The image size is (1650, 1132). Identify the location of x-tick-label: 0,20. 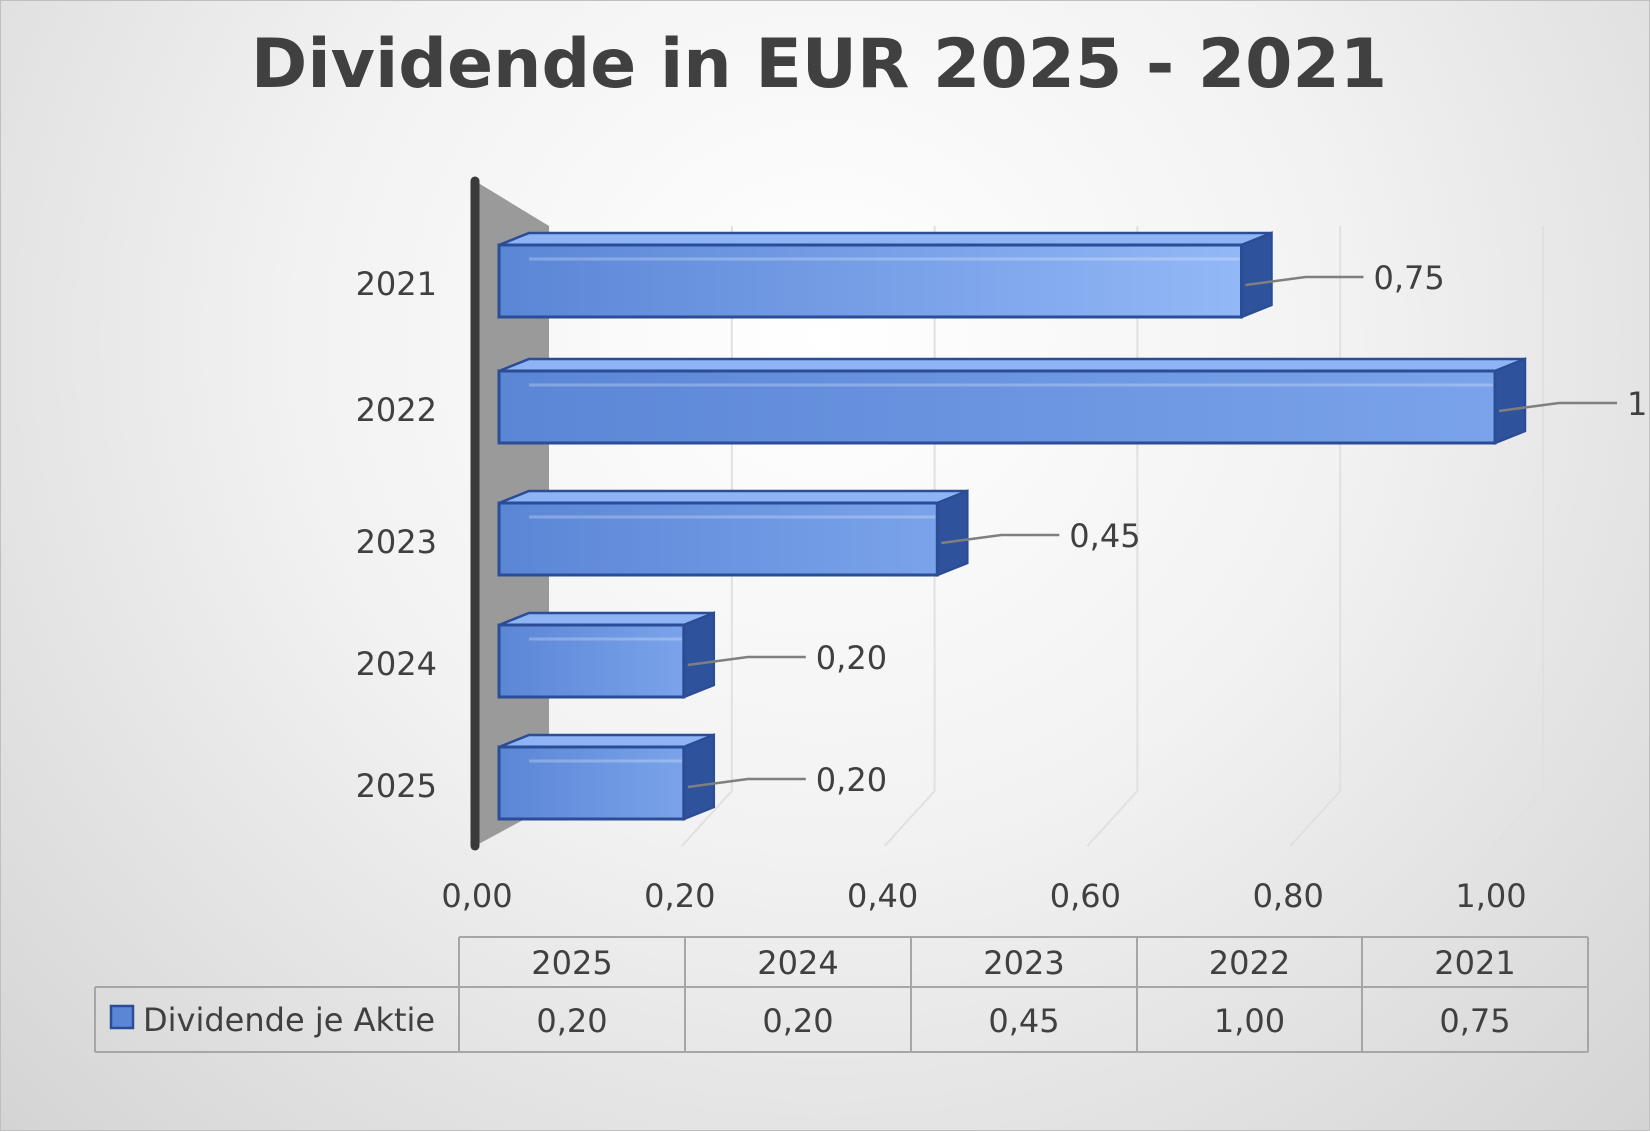
(679, 896).